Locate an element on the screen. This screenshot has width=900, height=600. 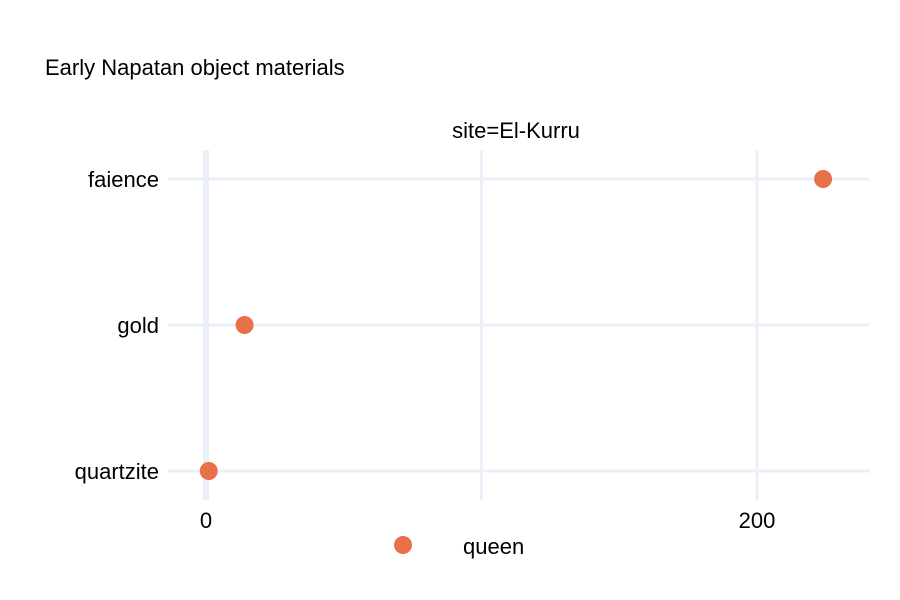
y-tick-label-quartzite: quartzite is located at coordinates (117, 471).